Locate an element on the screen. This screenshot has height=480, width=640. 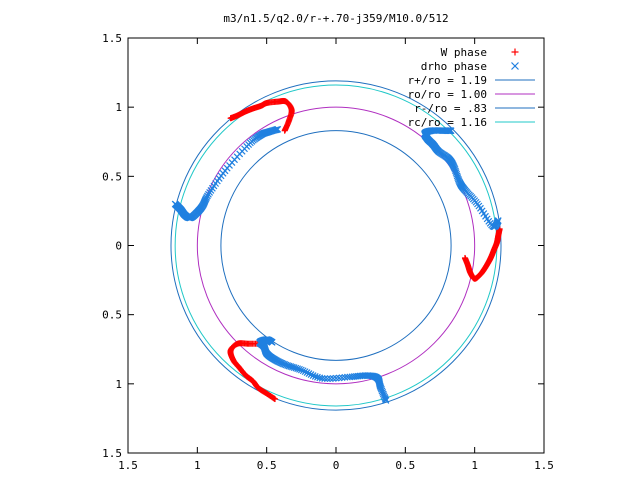
y-tick-label: 0 is located at coordinates (118, 246).